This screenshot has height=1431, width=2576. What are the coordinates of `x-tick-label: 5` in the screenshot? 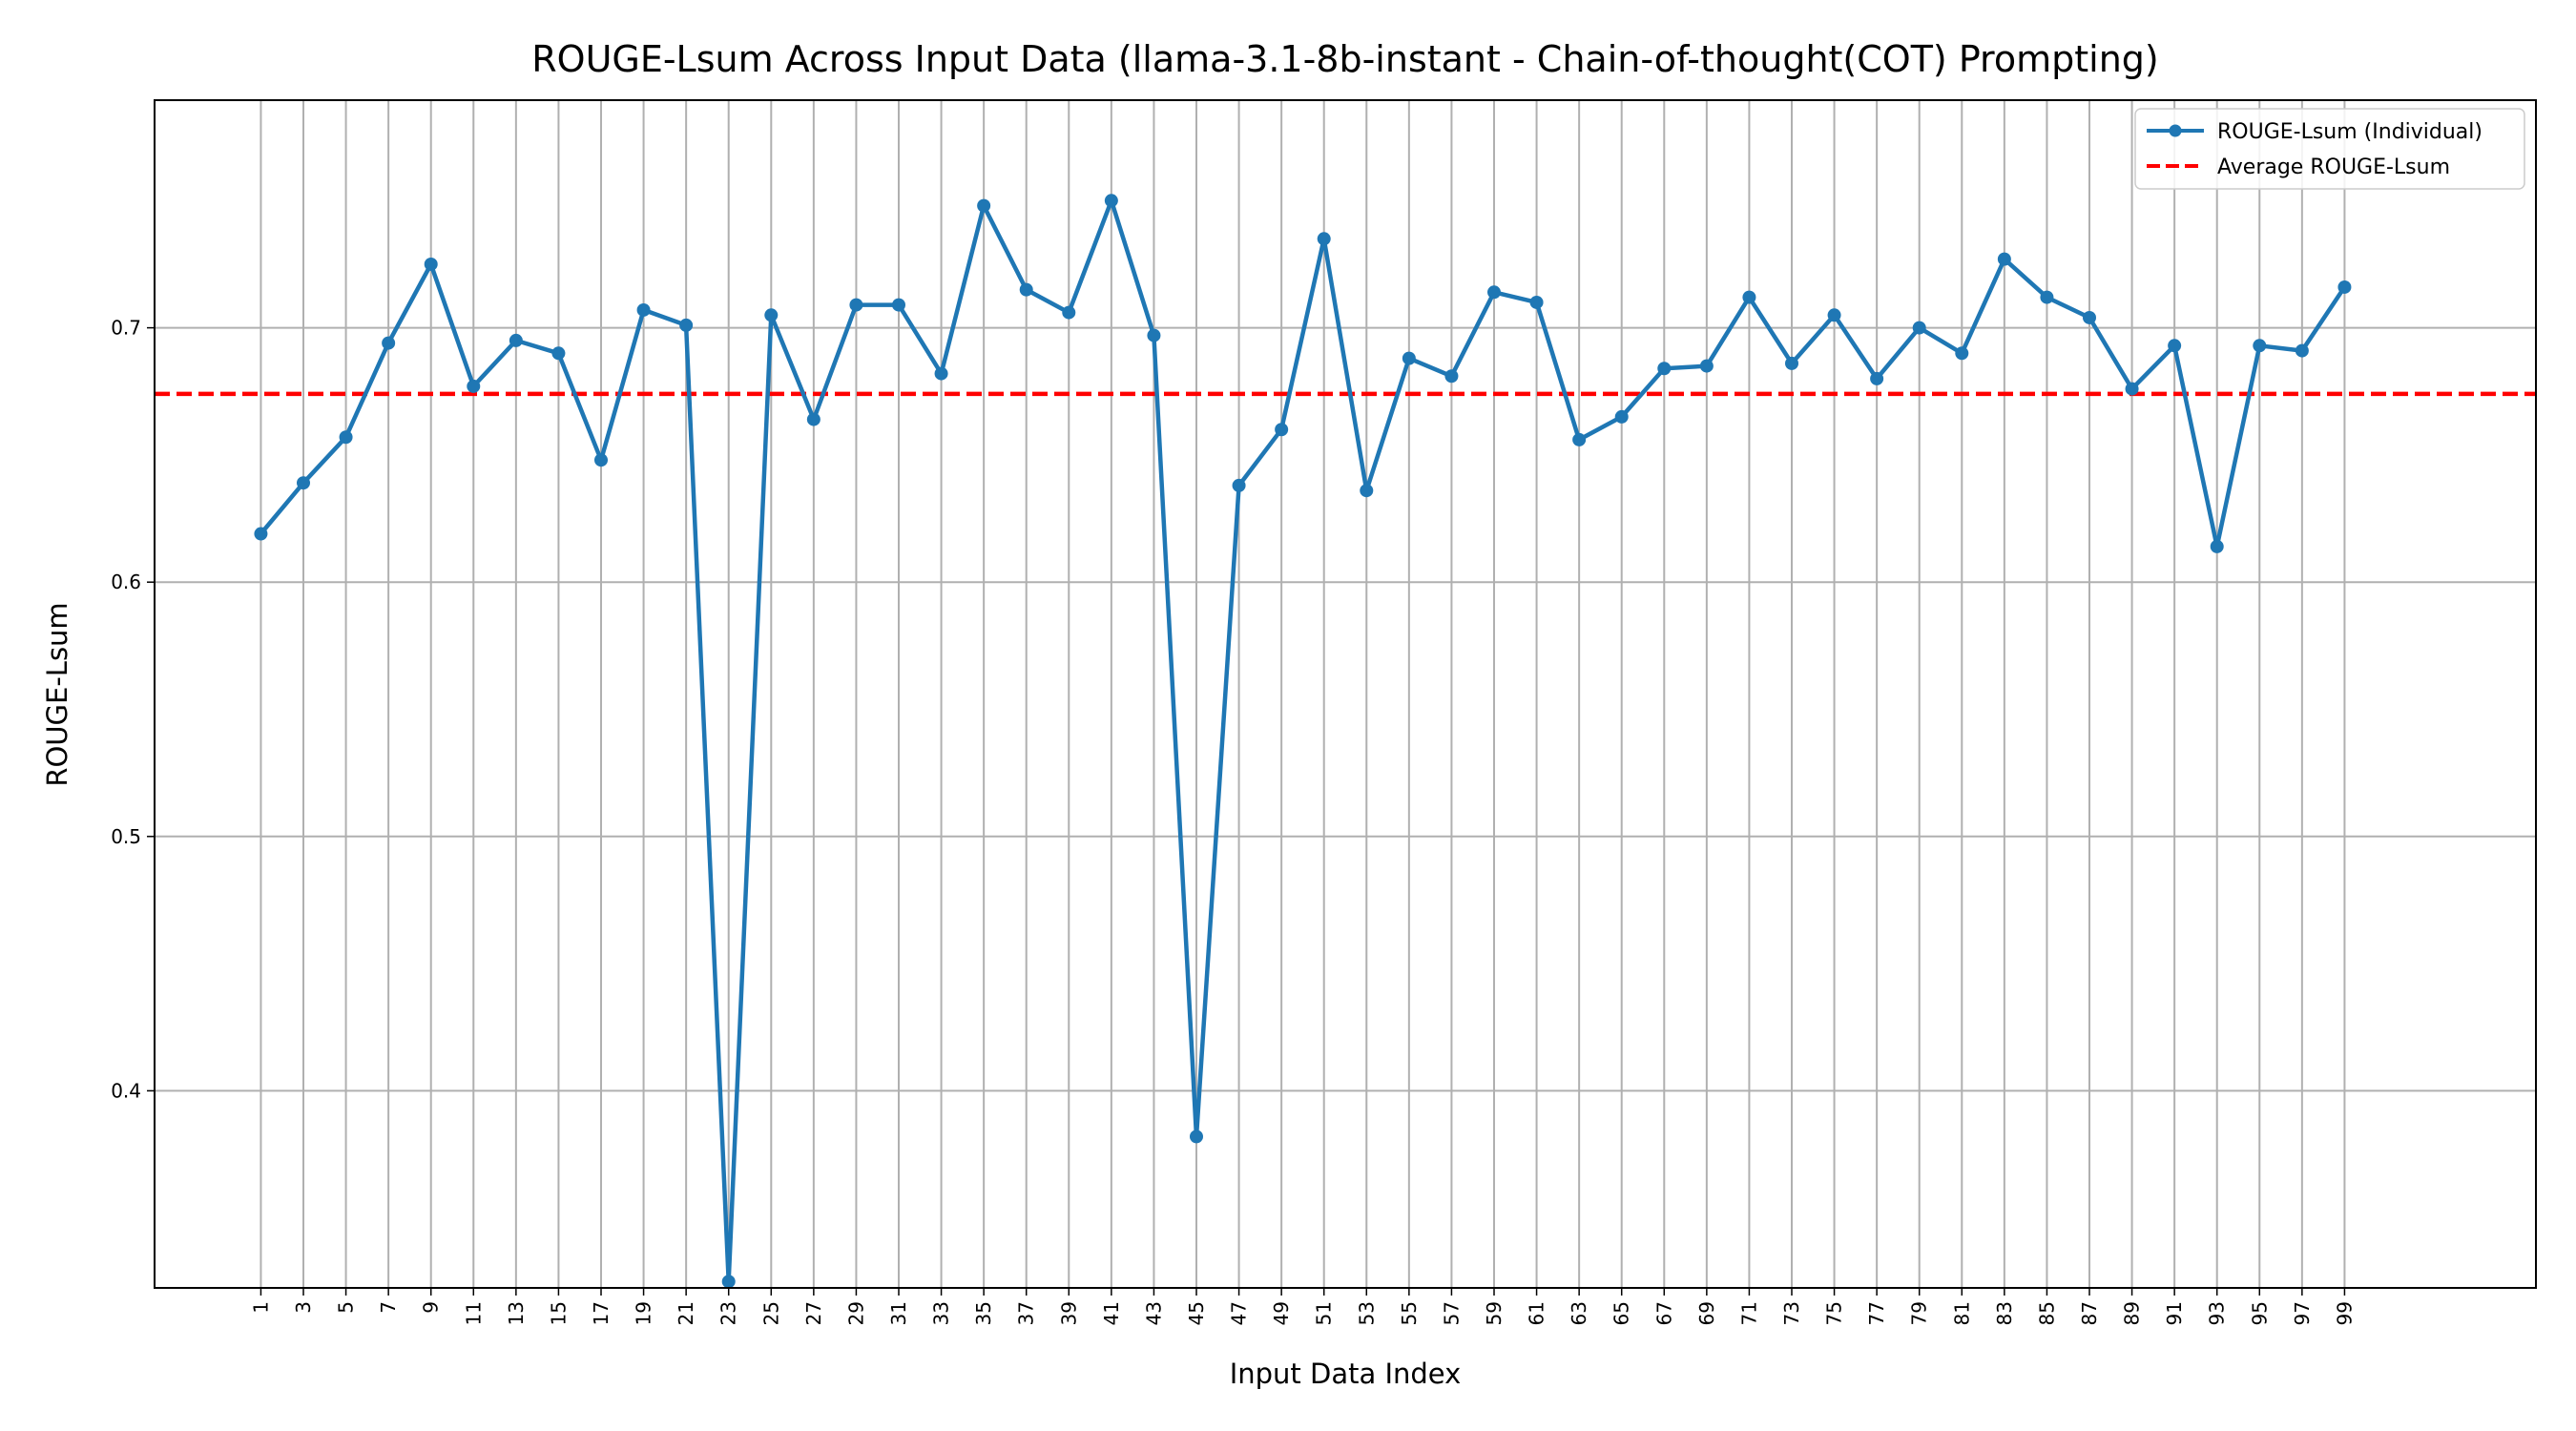 It's located at (346, 1307).